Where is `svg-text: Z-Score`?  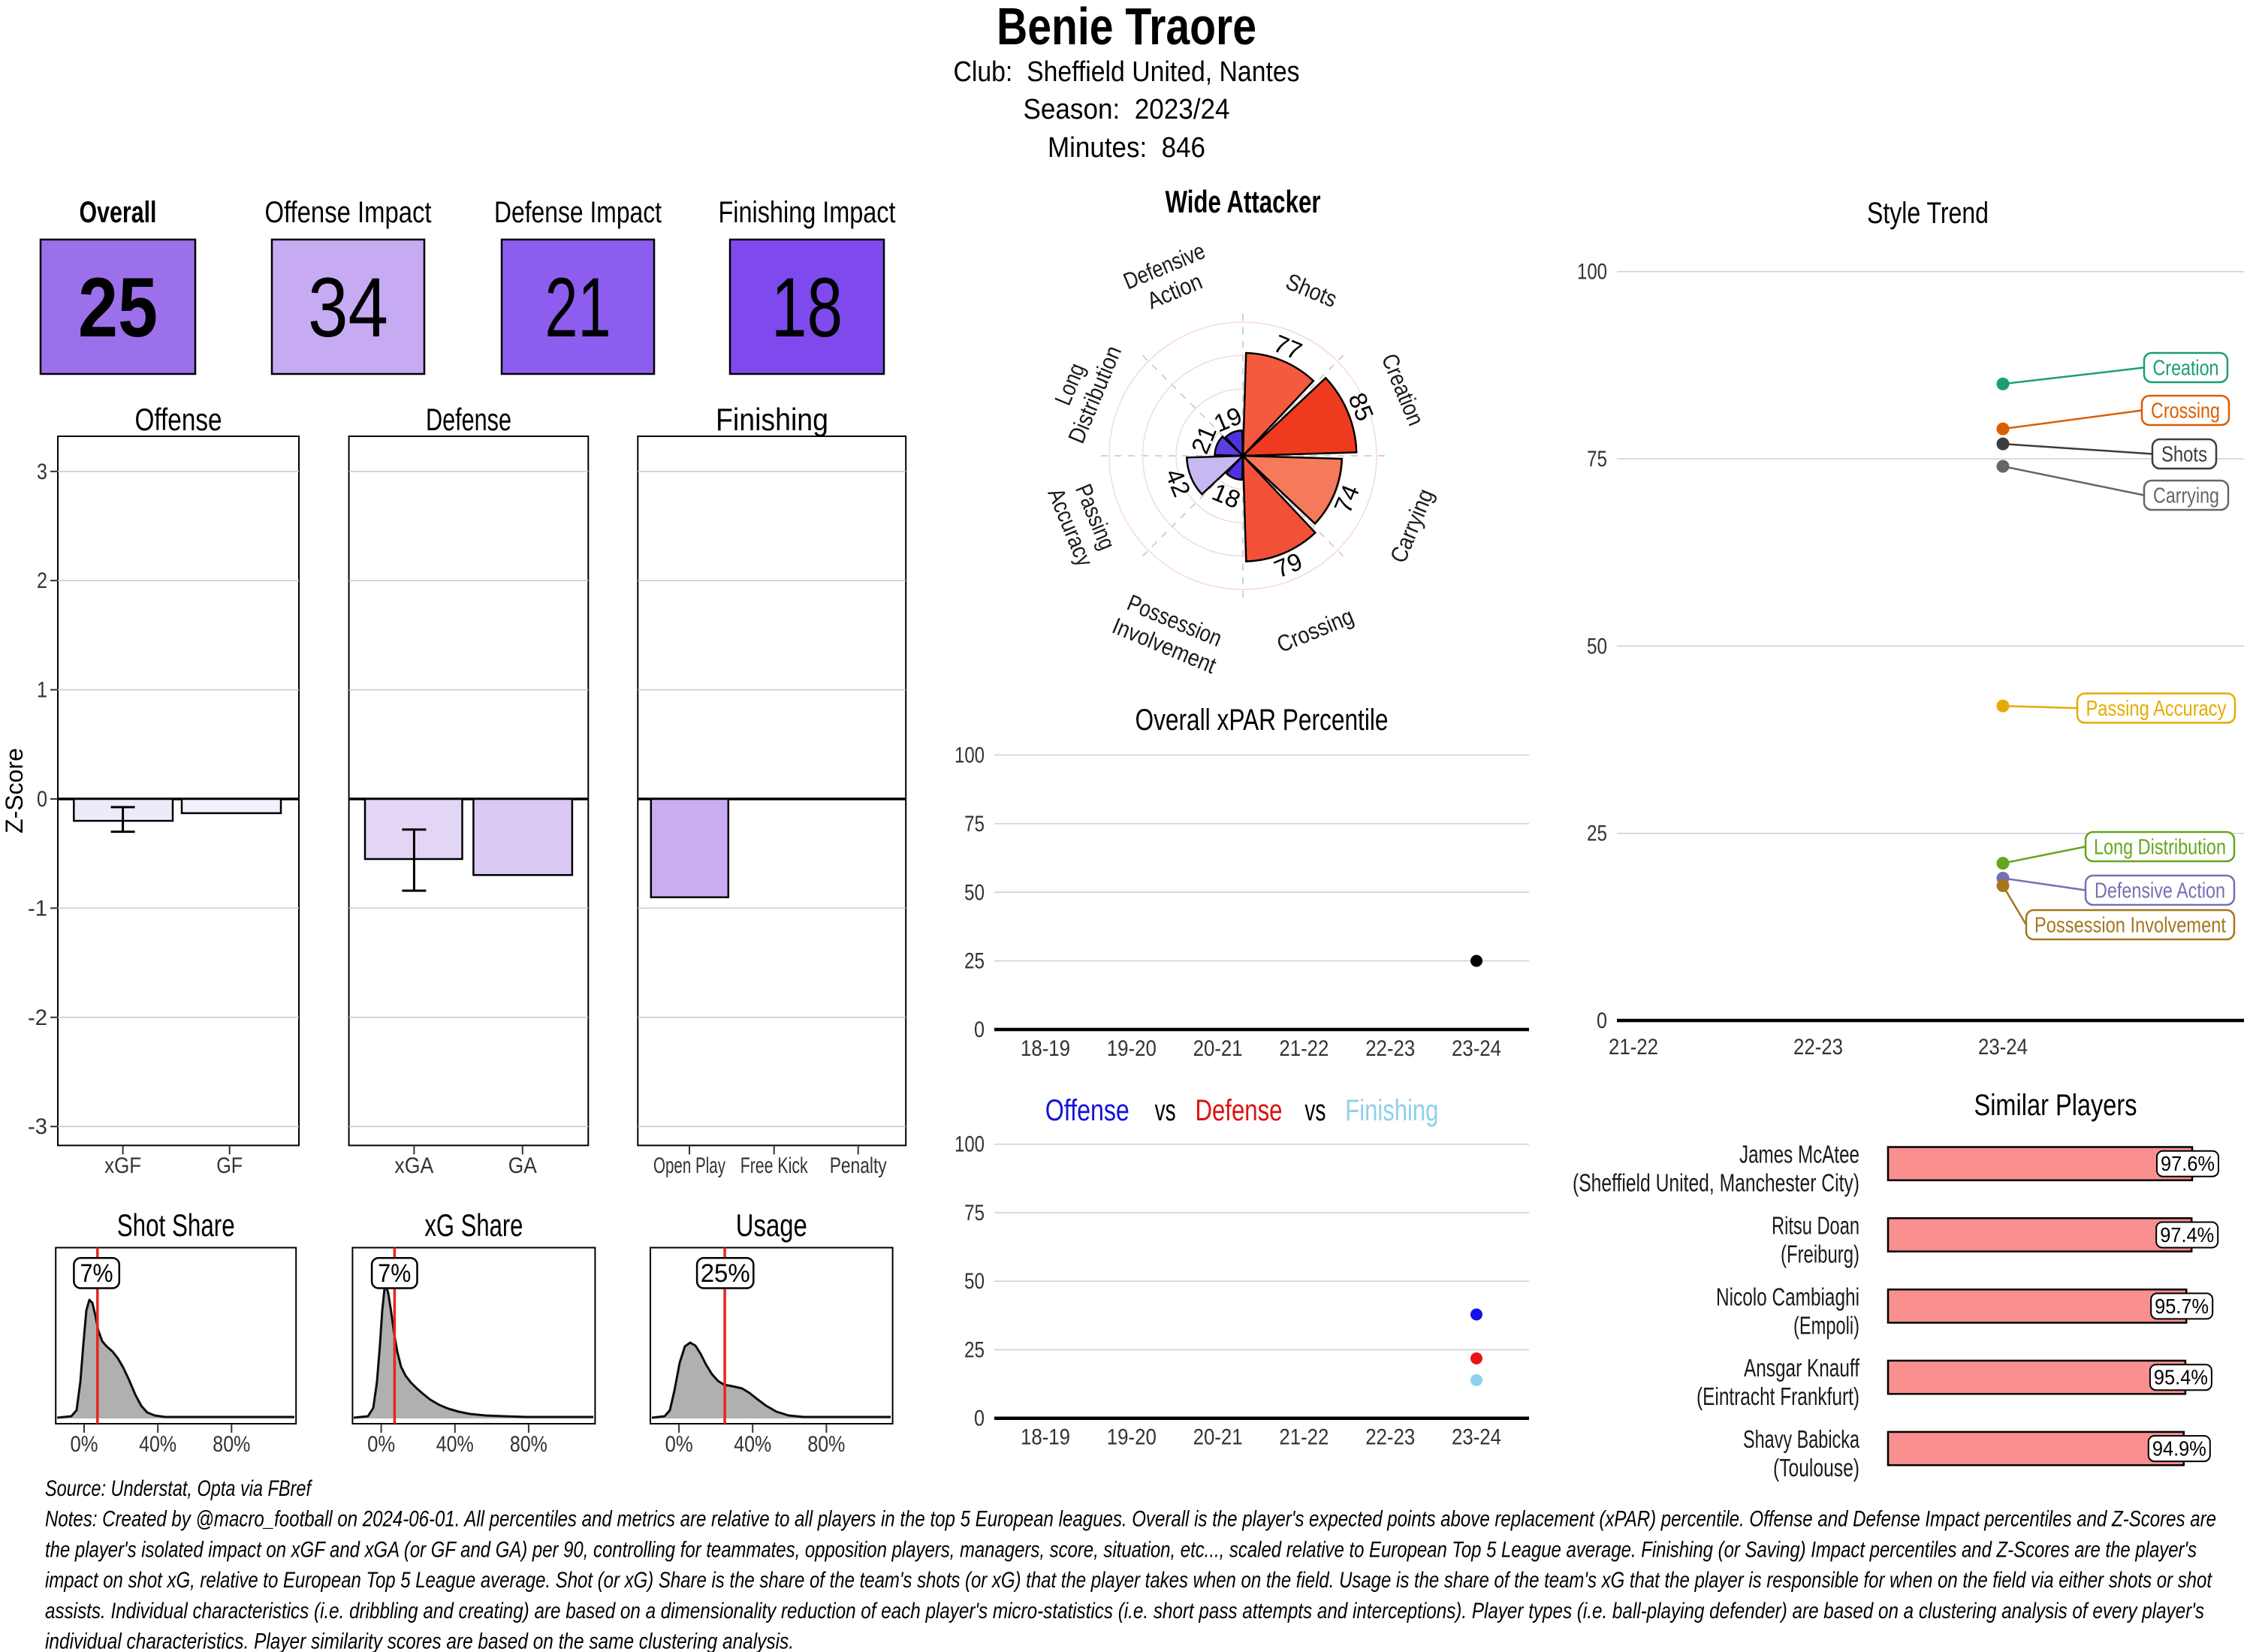
svg-text: Z-Score is located at coordinates (15, 791).